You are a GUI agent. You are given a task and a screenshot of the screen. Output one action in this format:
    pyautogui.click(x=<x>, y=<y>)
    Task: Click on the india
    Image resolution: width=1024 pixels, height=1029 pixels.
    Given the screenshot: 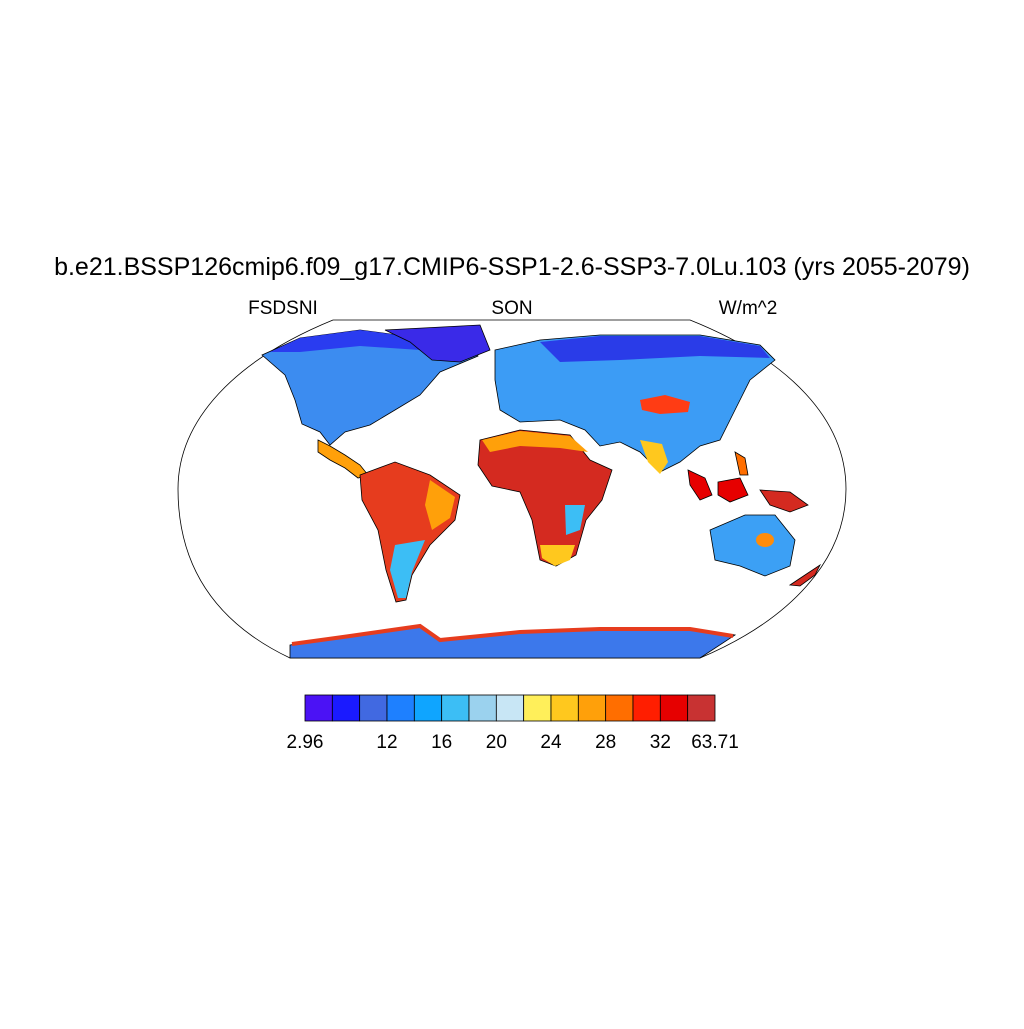 What is the action you would take?
    pyautogui.click(x=654, y=457)
    